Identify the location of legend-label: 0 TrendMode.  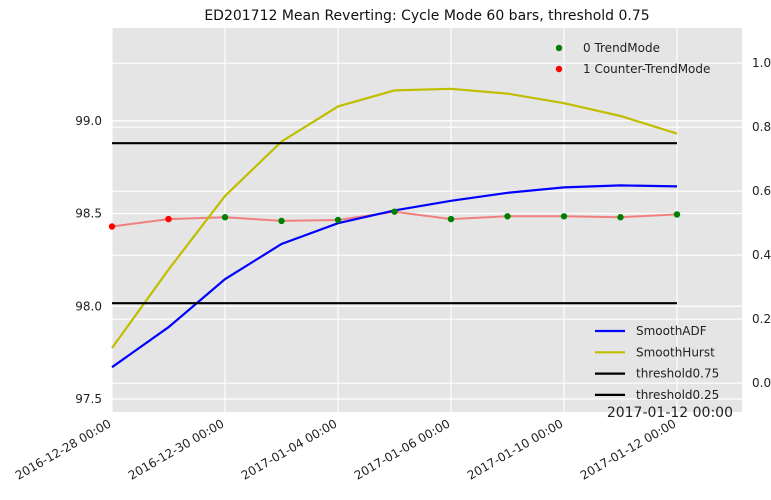
(621, 48).